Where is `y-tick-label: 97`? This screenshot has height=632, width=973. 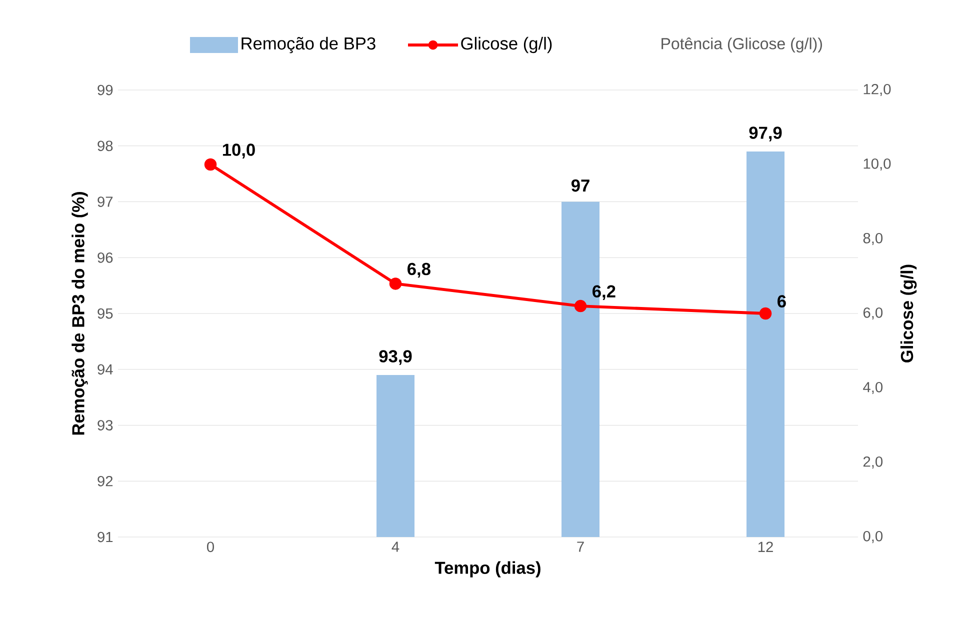
y-tick-label: 97 is located at coordinates (105, 201).